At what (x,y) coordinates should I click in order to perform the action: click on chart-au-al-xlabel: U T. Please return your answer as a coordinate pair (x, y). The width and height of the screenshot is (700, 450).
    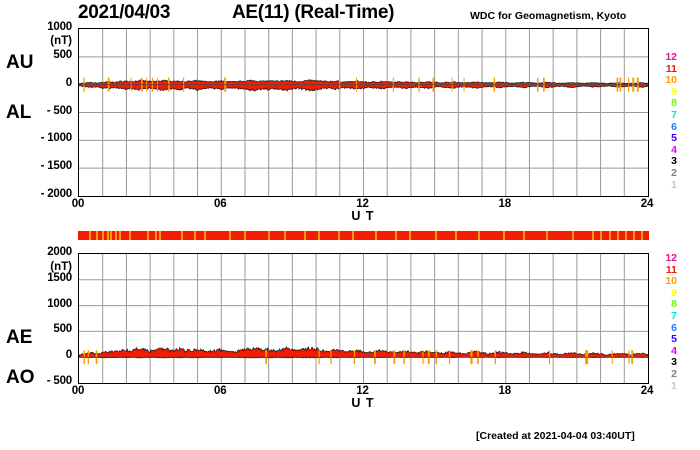
    Looking at the image, I should click on (363, 216).